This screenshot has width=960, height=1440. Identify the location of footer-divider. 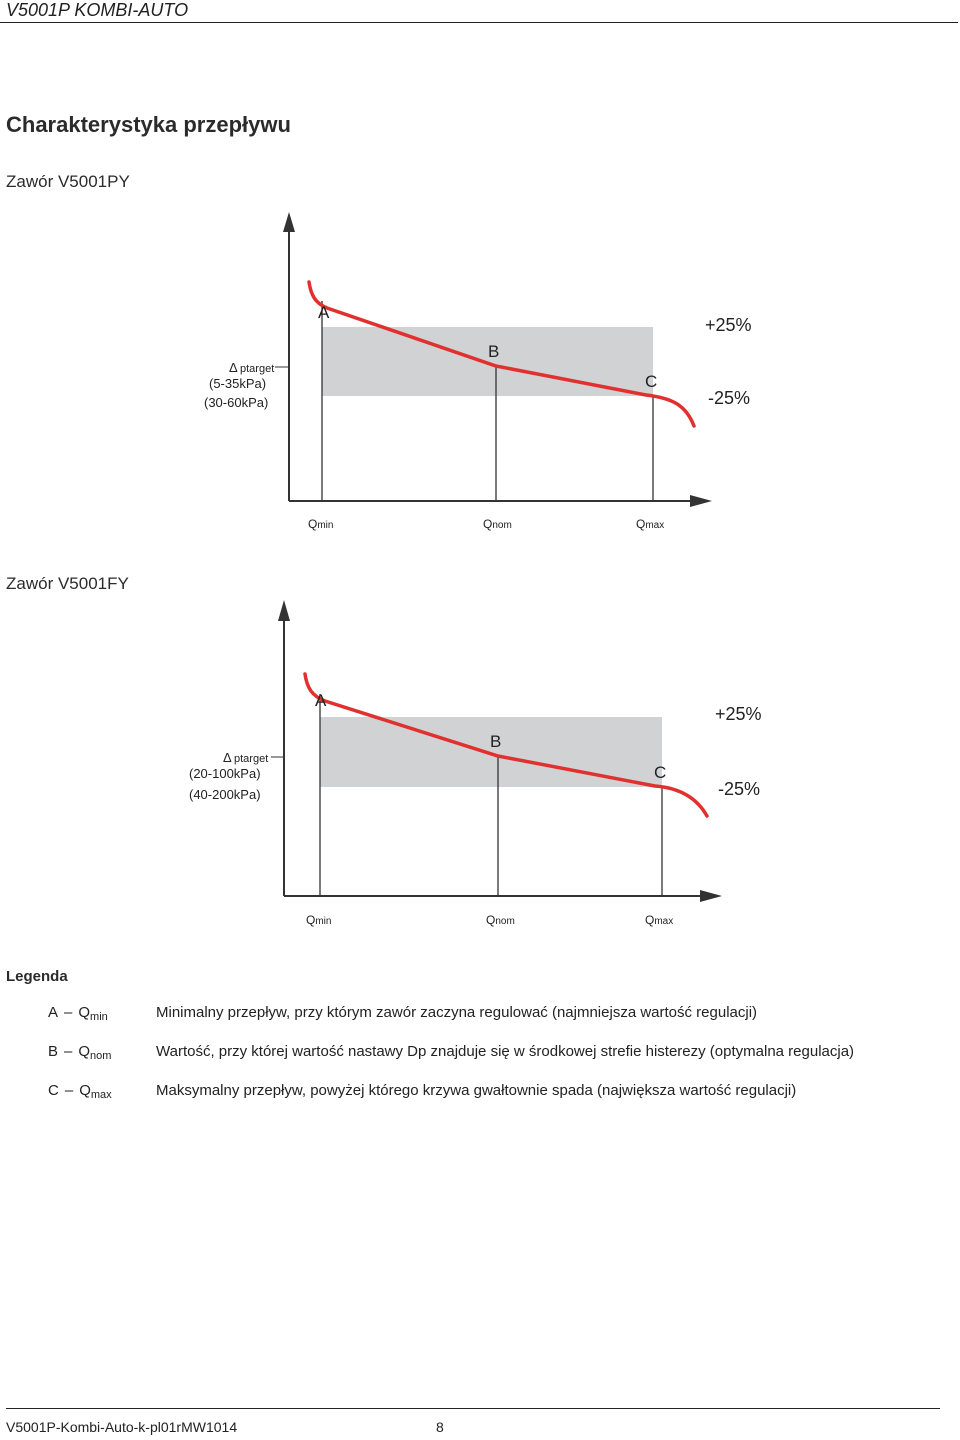
(473, 1408).